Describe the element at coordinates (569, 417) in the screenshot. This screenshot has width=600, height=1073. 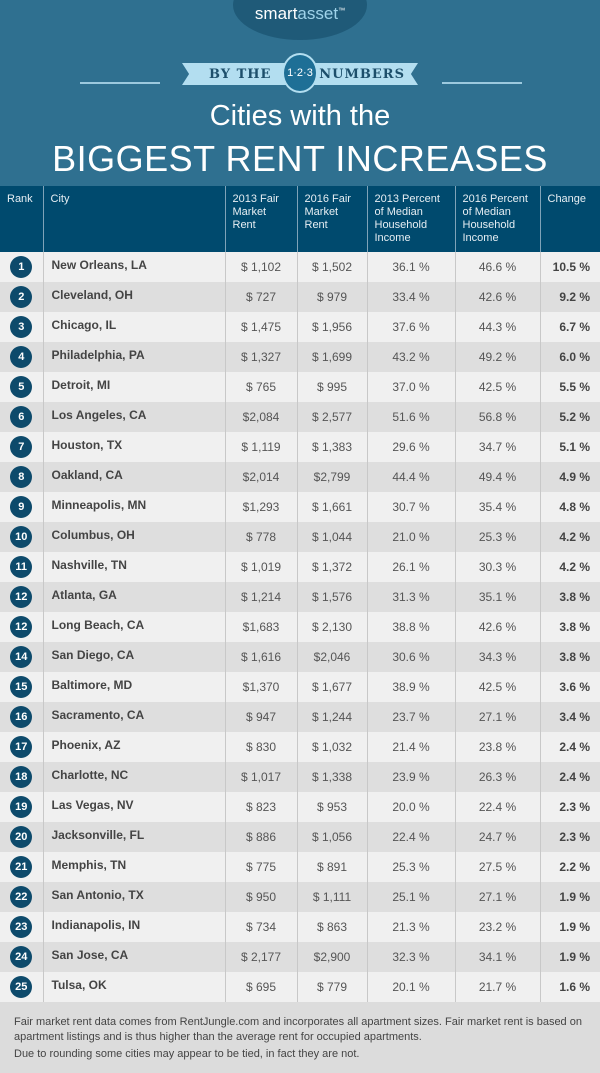
I see `cell-change: 5.2 %` at that location.